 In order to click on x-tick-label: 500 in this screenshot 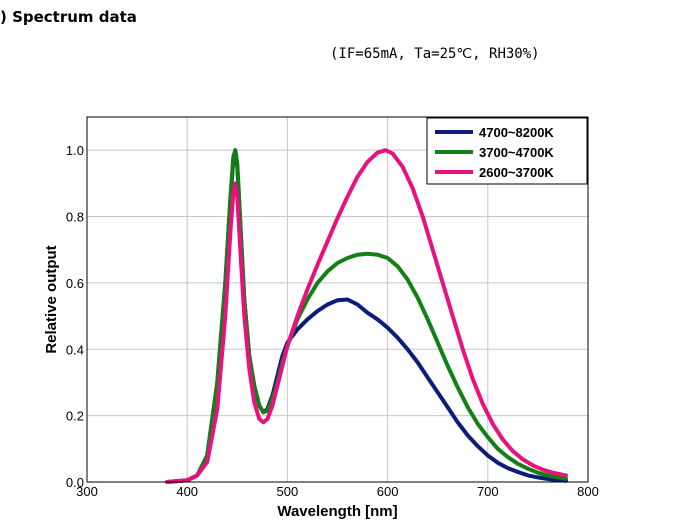, I will do `click(288, 491)`.